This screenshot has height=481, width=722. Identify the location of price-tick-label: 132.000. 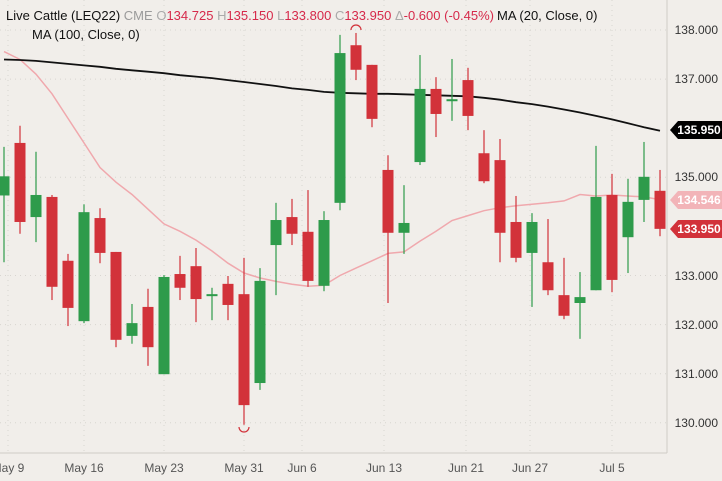
(696, 324).